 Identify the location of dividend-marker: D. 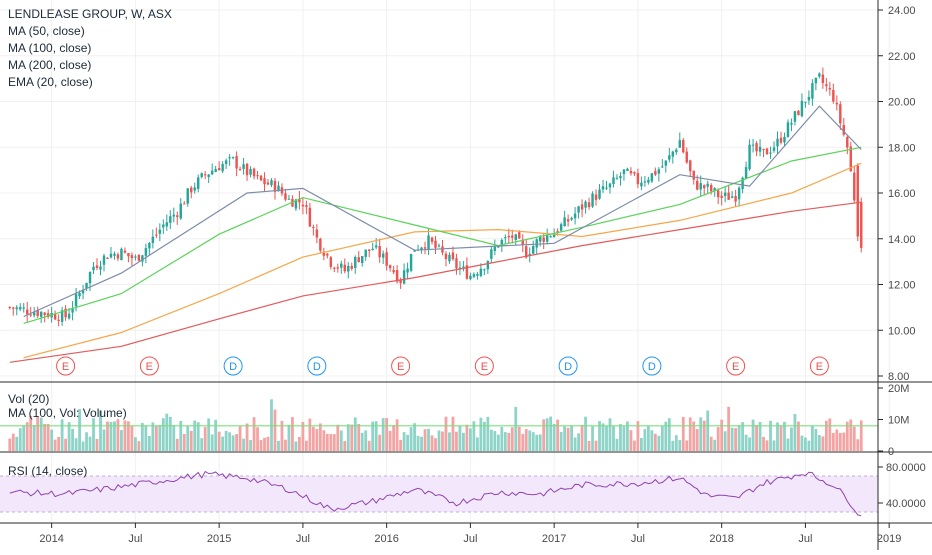
(652, 366).